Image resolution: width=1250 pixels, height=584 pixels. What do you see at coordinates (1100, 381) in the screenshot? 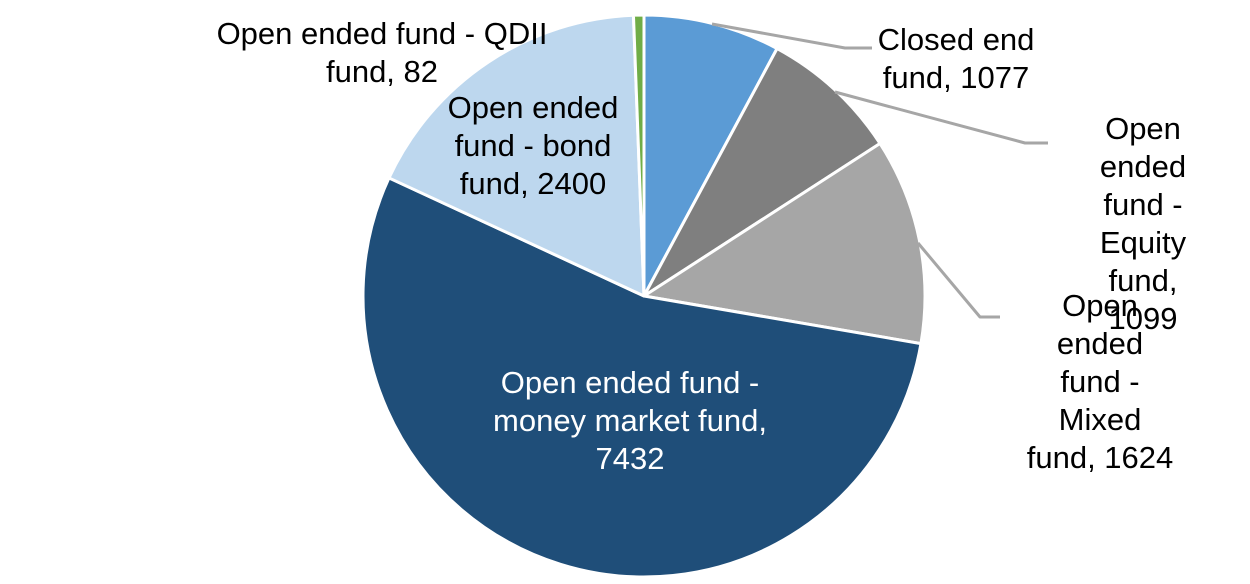
I see `data-label-open-ended-fund-mixed-fund: Open ended fund - Mixed fund, 1624` at bounding box center [1100, 381].